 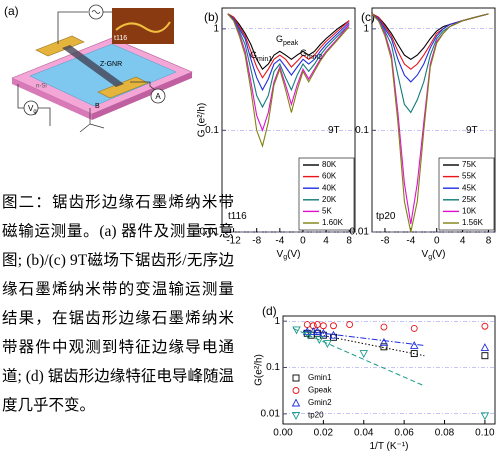 I want to click on meter-label: A, so click(x=158, y=96).